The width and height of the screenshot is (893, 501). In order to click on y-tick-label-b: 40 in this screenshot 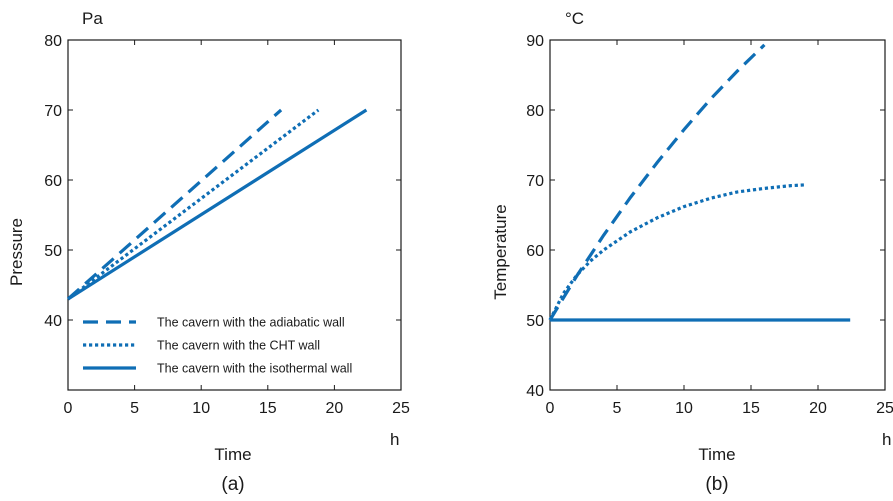, I will do `click(535, 391)`.